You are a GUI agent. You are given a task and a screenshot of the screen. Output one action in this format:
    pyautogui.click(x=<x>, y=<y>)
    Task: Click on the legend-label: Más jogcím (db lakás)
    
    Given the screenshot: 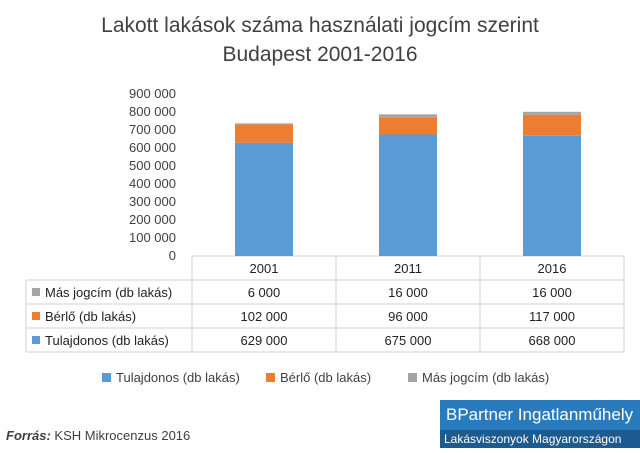 What is the action you would take?
    pyautogui.click(x=485, y=377)
    